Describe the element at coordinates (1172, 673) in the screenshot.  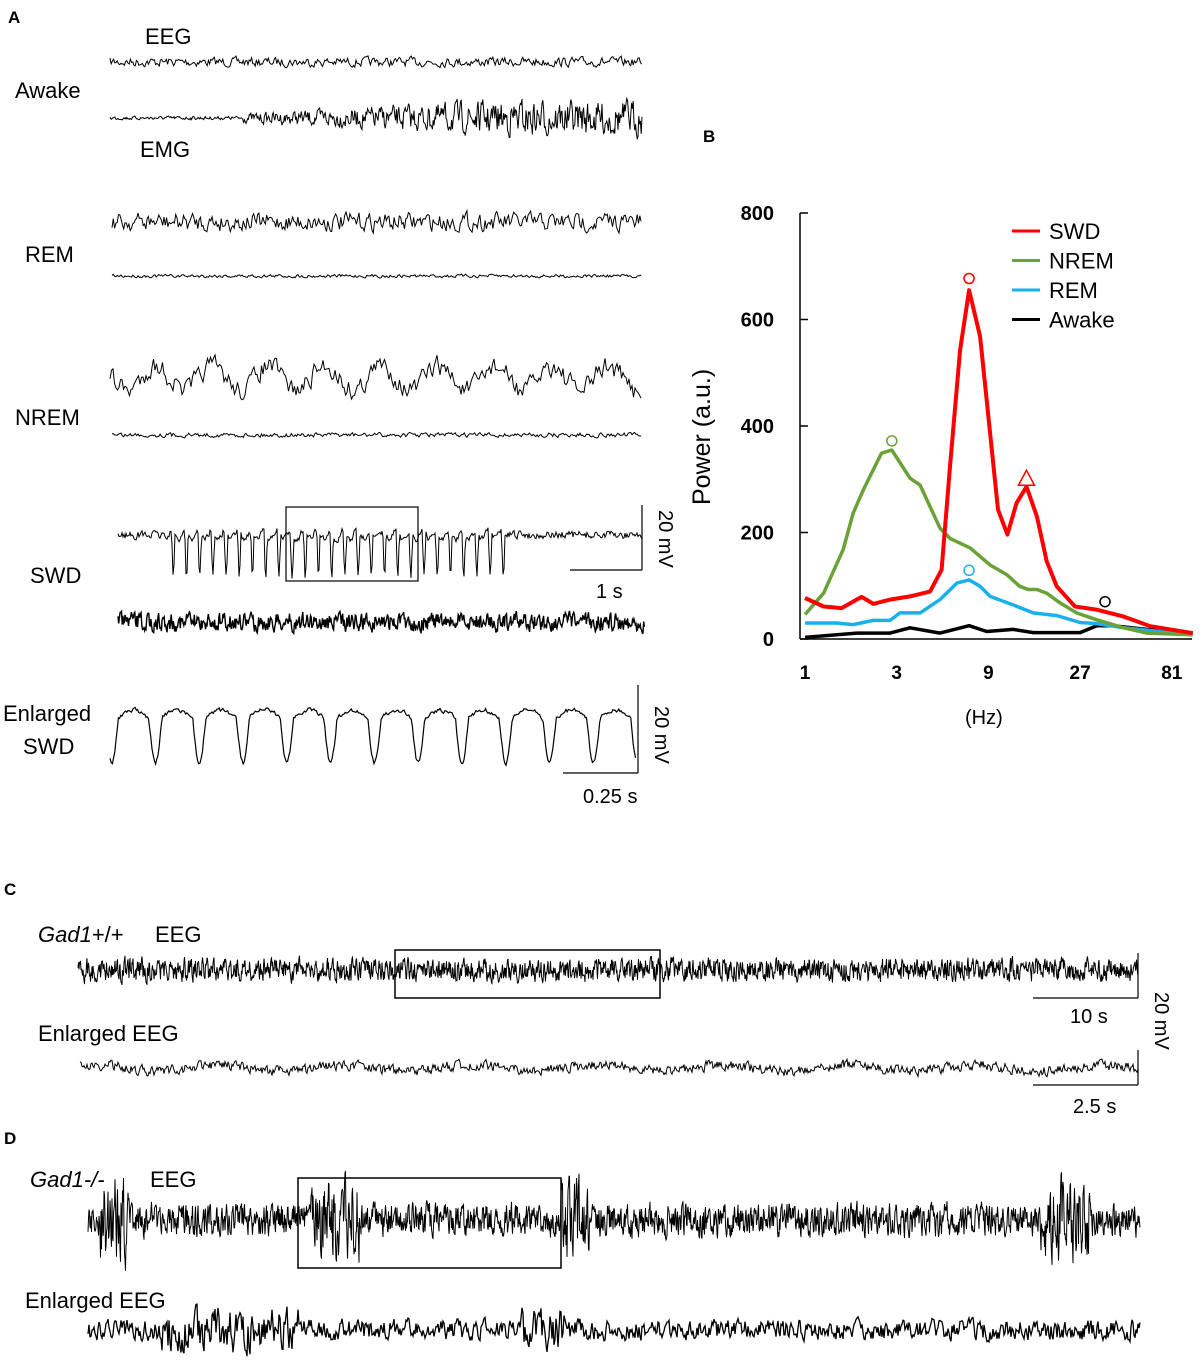
I see `x-tick-label: 81` at that location.